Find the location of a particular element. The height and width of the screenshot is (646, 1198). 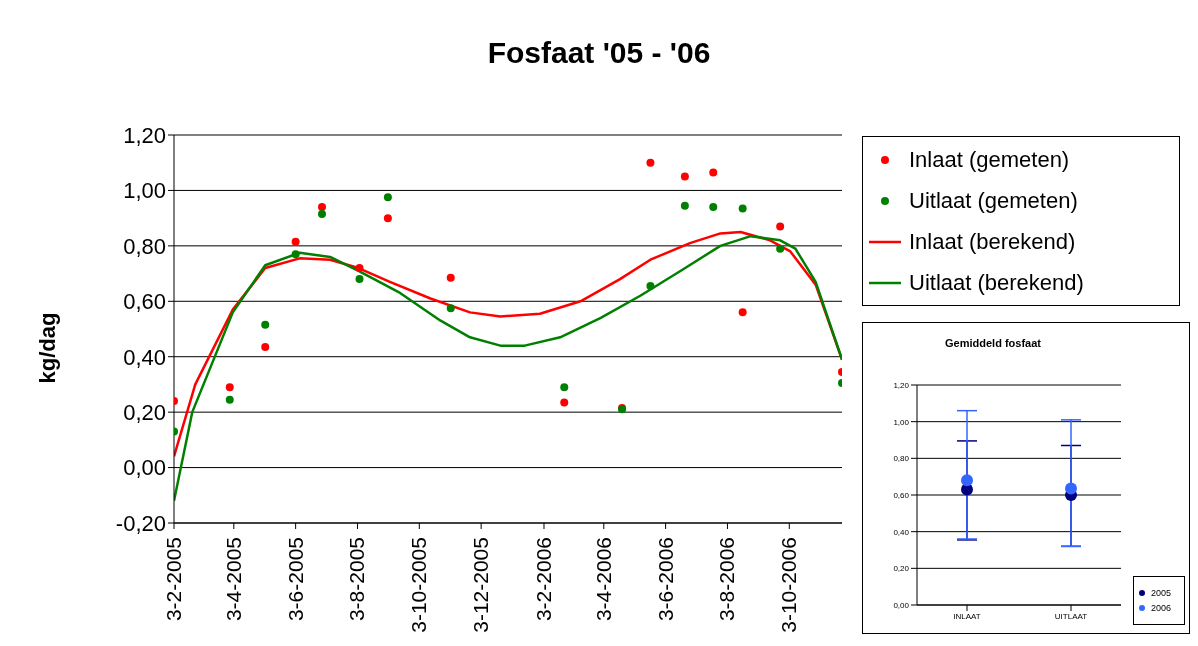

x-tick-label: 3-4-2006 is located at coordinates (603, 579).